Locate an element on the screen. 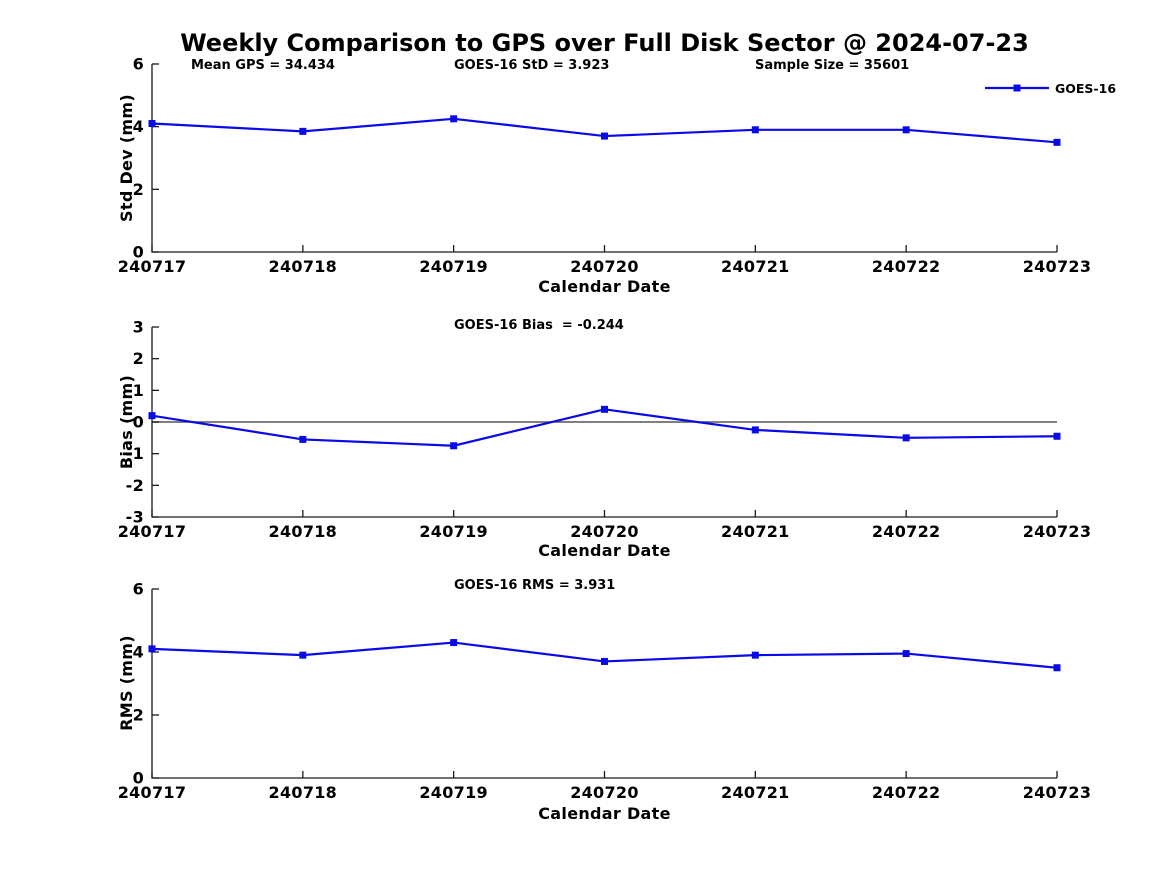  annotation-goes16-std: GOES-16 StD = 3.923 is located at coordinates (532, 65).